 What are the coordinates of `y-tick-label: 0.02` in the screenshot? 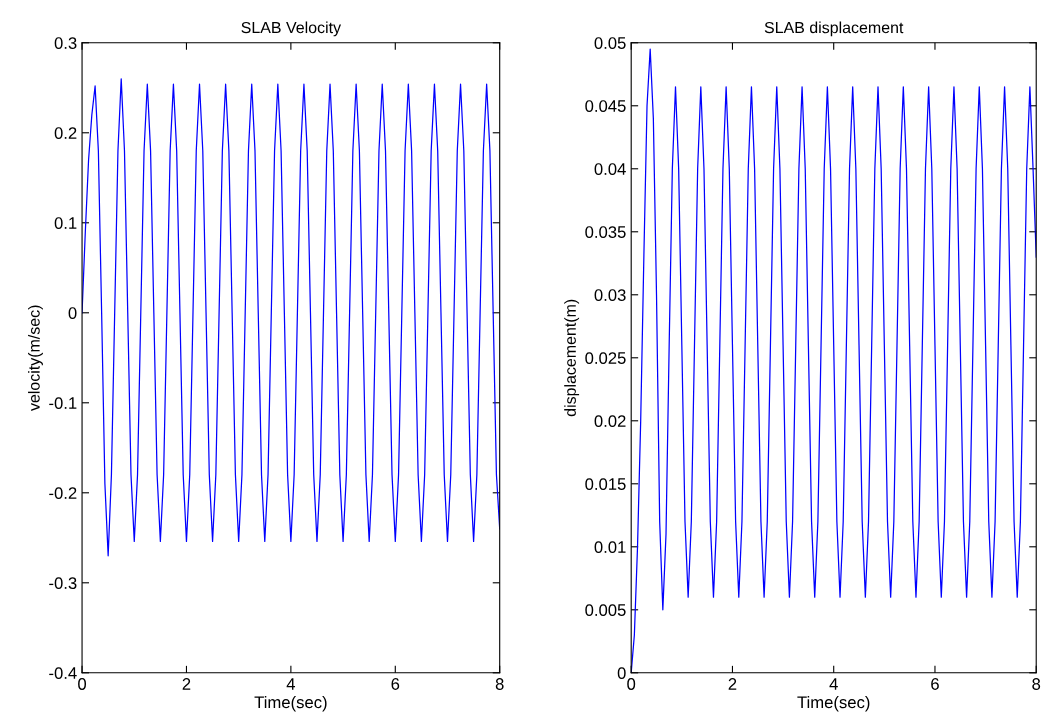 It's located at (610, 421).